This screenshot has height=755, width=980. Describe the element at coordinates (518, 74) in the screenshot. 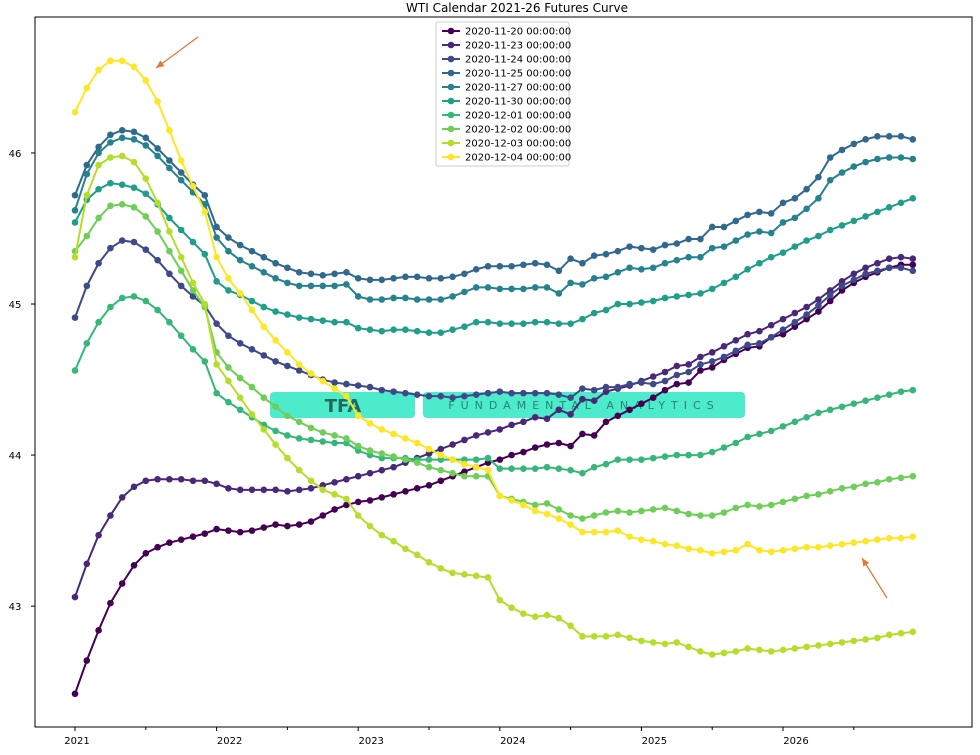

I see `legend-label: 2020-11-25 00:00:00` at that location.